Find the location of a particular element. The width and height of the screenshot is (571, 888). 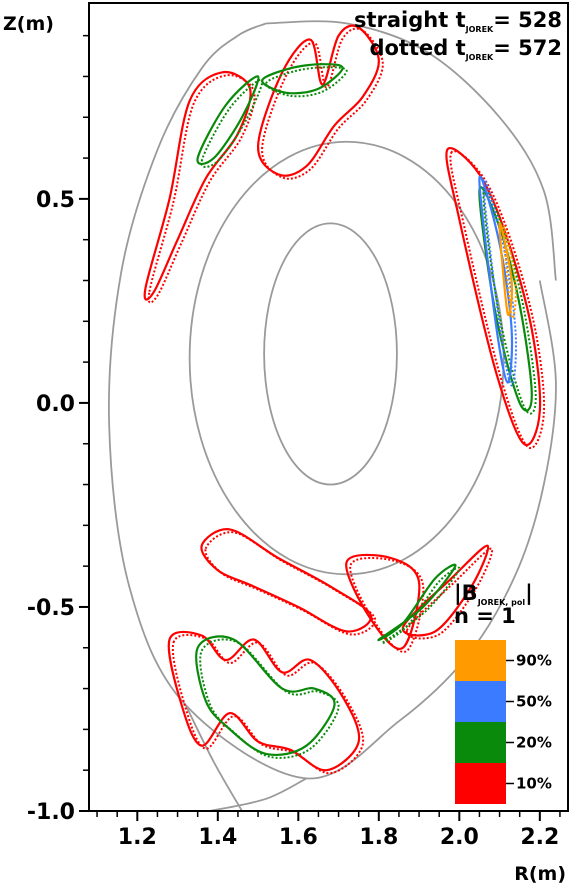

legend-label-1: 50% is located at coordinates (534, 702).